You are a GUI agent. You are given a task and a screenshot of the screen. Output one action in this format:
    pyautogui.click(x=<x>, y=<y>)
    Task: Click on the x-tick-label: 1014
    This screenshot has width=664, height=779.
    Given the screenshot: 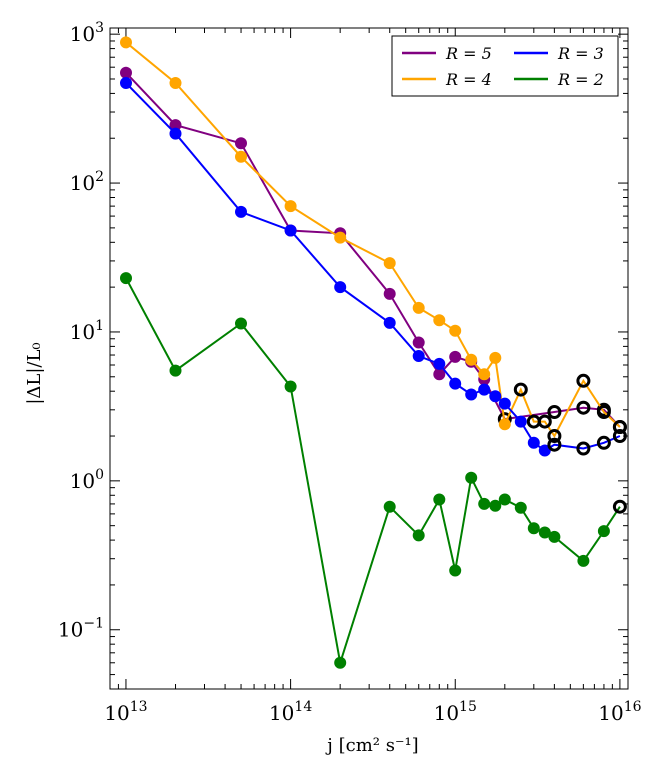 What is the action you would take?
    pyautogui.click(x=290, y=712)
    